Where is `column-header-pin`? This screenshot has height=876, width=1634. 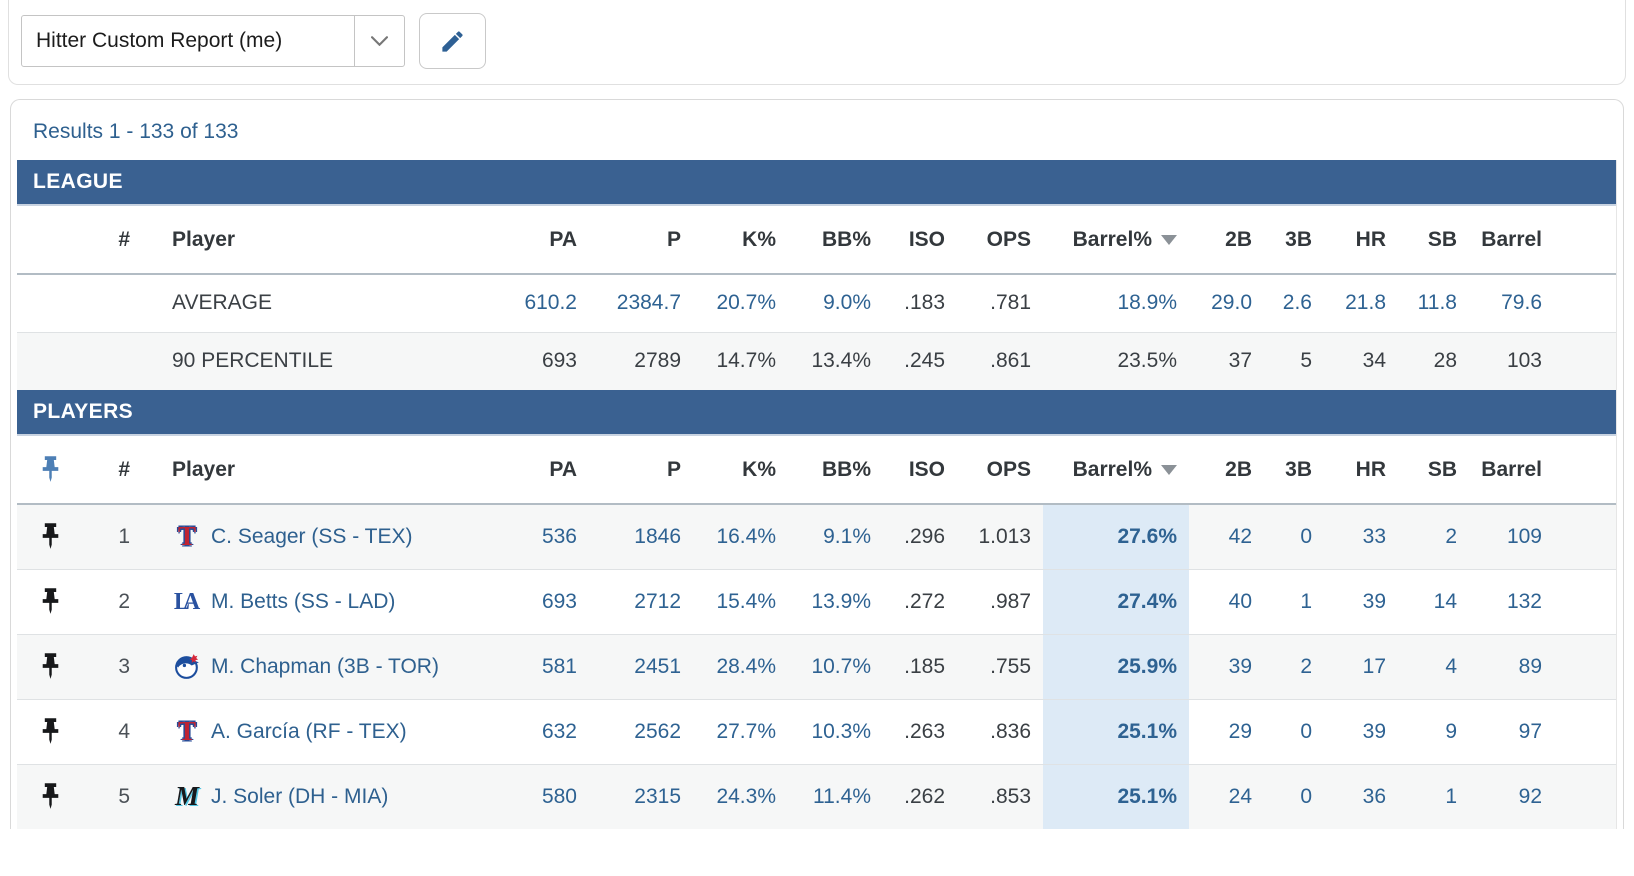
column-header-pin is located at coordinates (52, 470).